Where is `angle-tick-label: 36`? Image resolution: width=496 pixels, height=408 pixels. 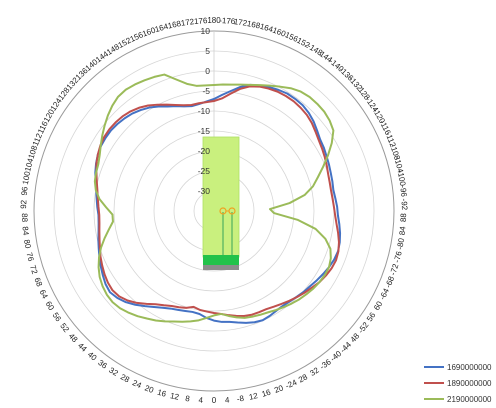
angle-tick-label: 36 is located at coordinates (102, 364).